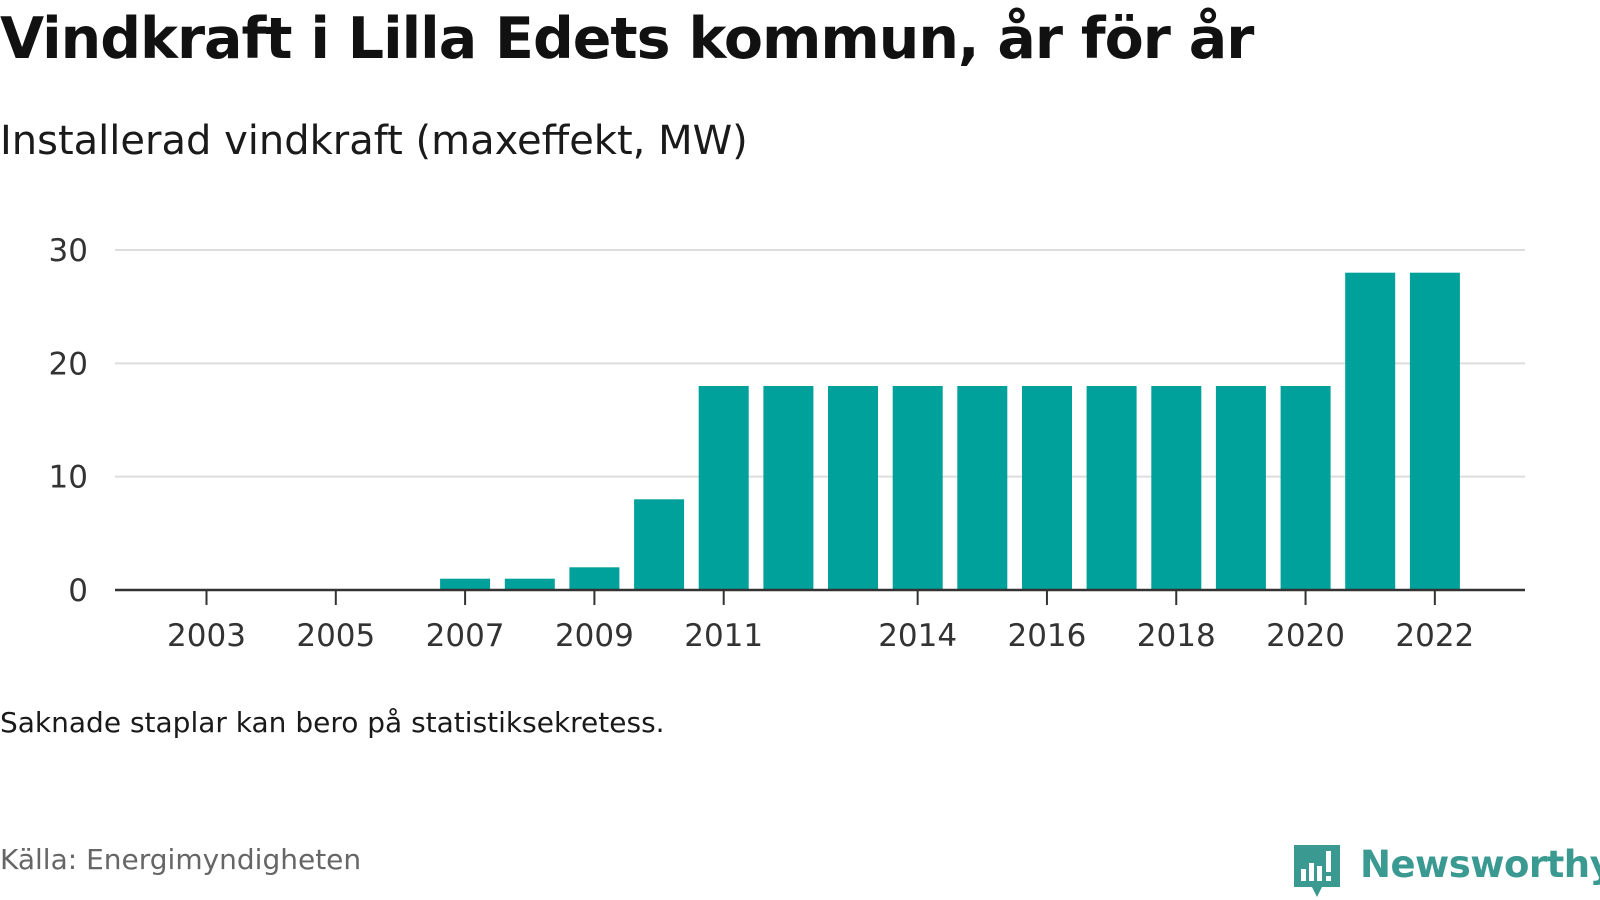  I want to click on bar-2019, so click(1240, 488).